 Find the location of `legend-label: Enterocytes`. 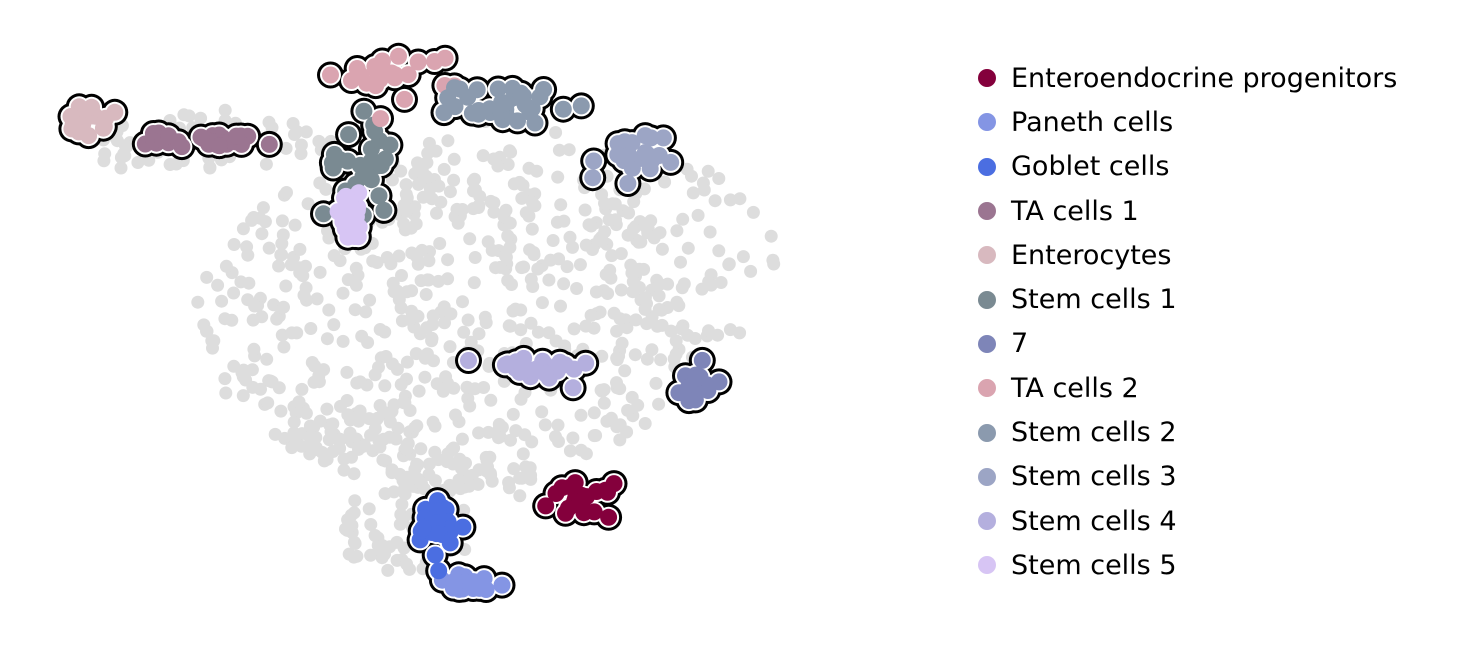

legend-label: Enterocytes is located at coordinates (1091, 255).